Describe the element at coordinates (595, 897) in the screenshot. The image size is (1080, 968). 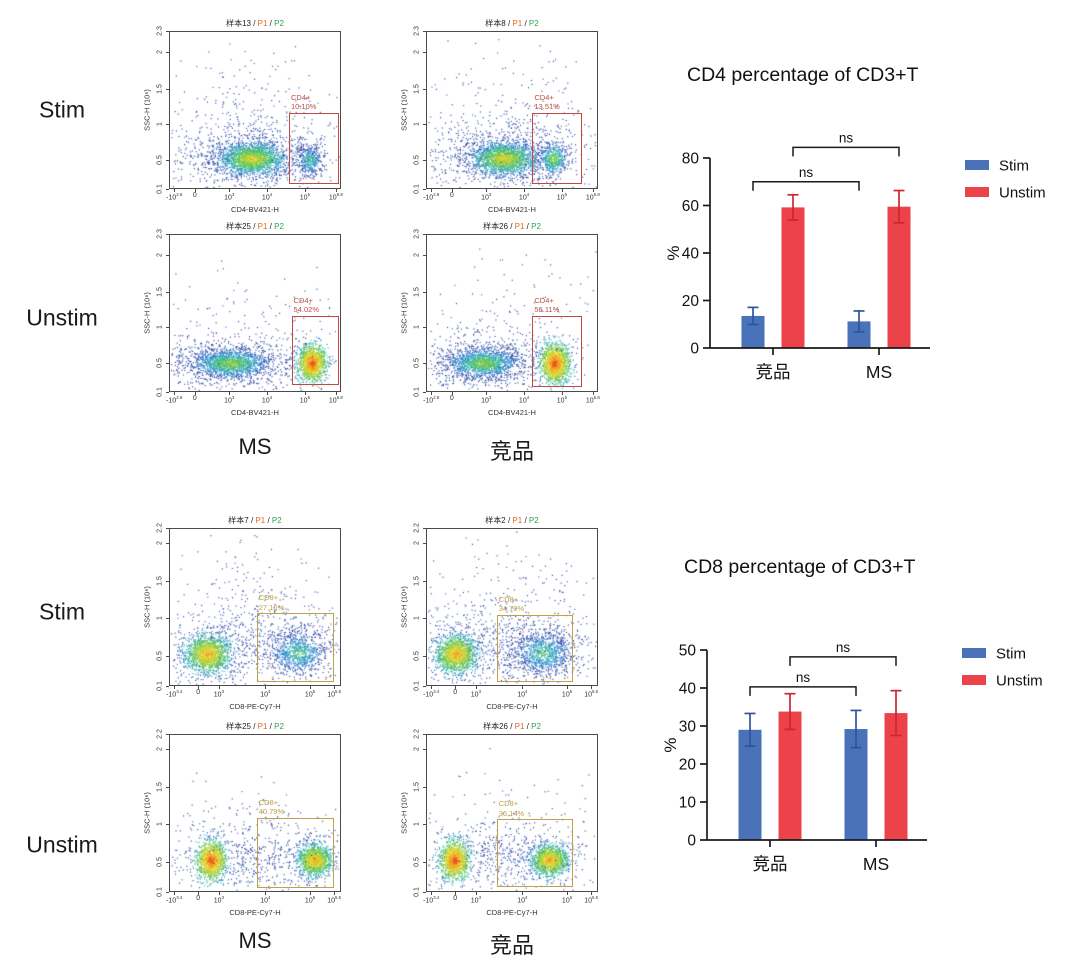
I see `x-tick-exponent: 5.5` at that location.